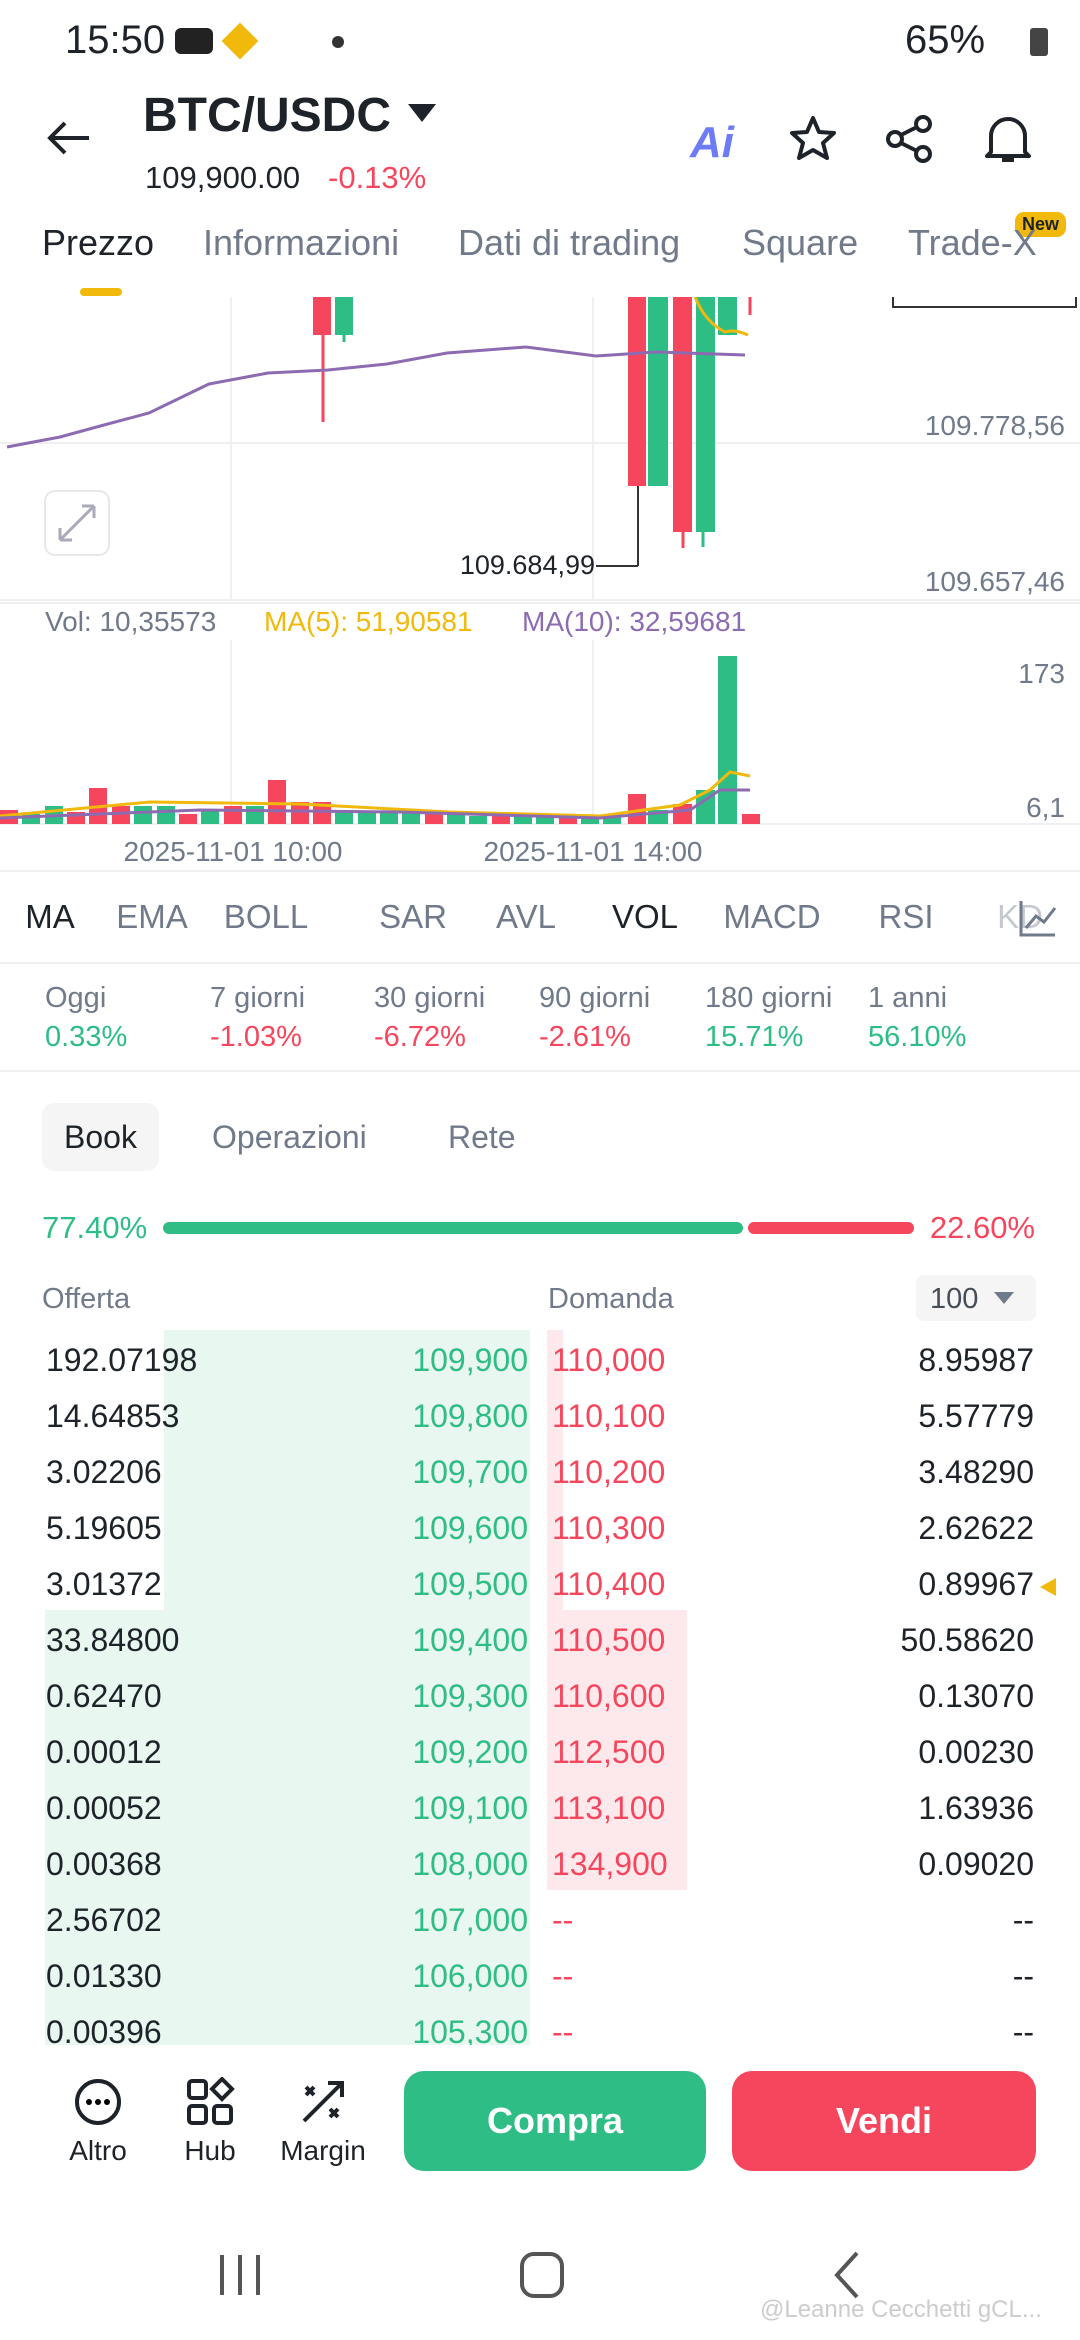  I want to click on back, so click(846, 2275).